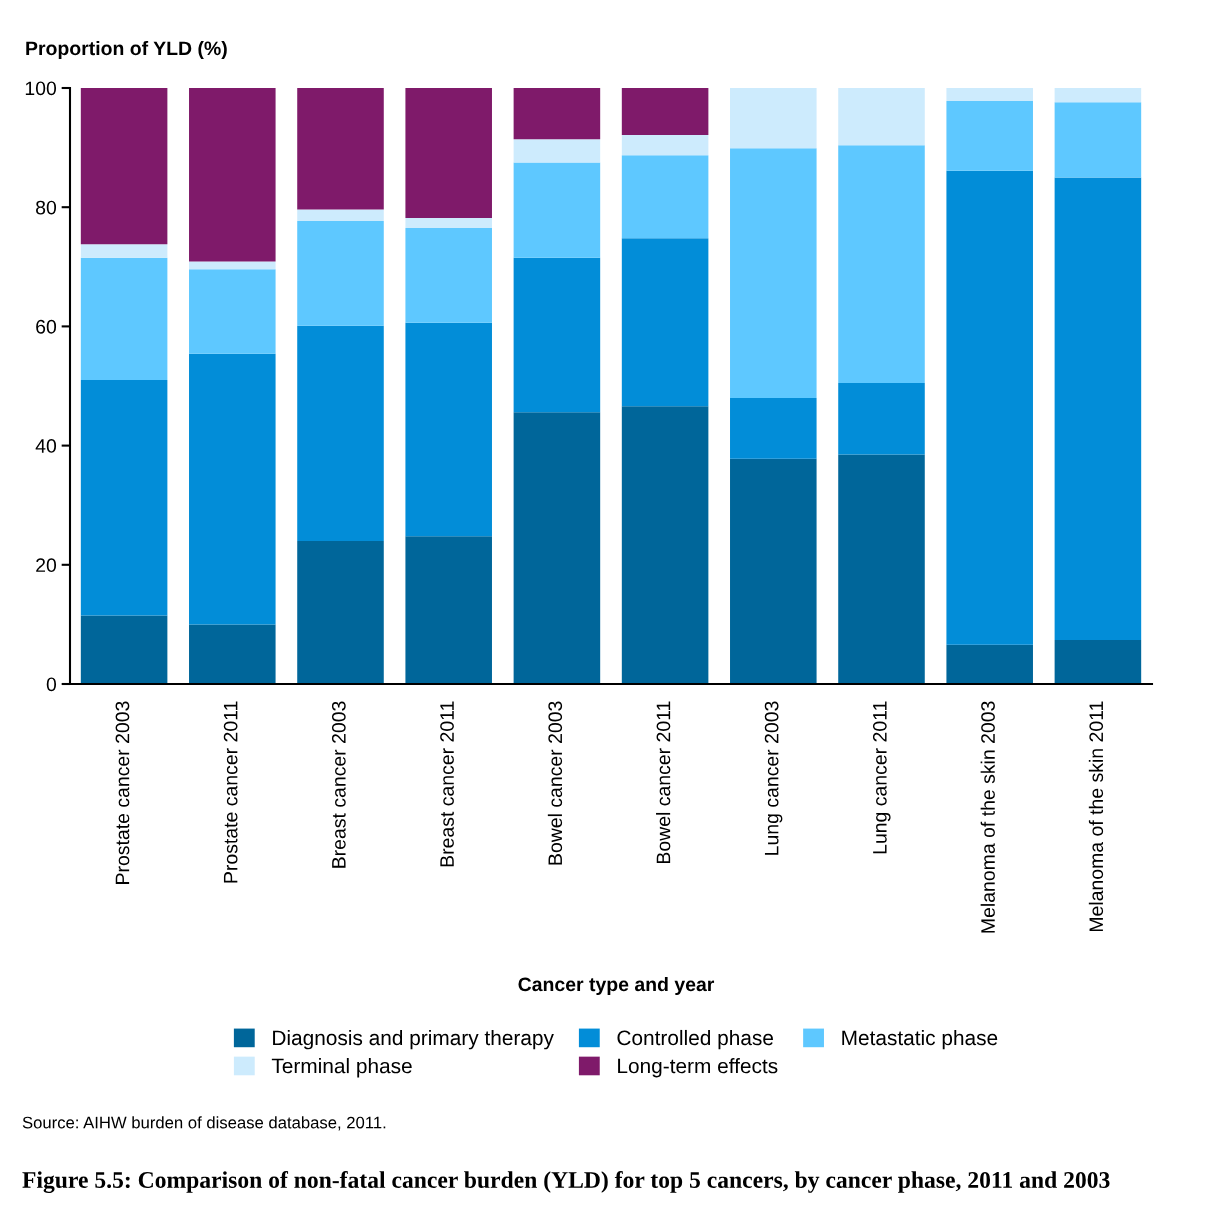 The width and height of the screenshot is (1206, 1214). I want to click on y-tick-label: 20, so click(46, 565).